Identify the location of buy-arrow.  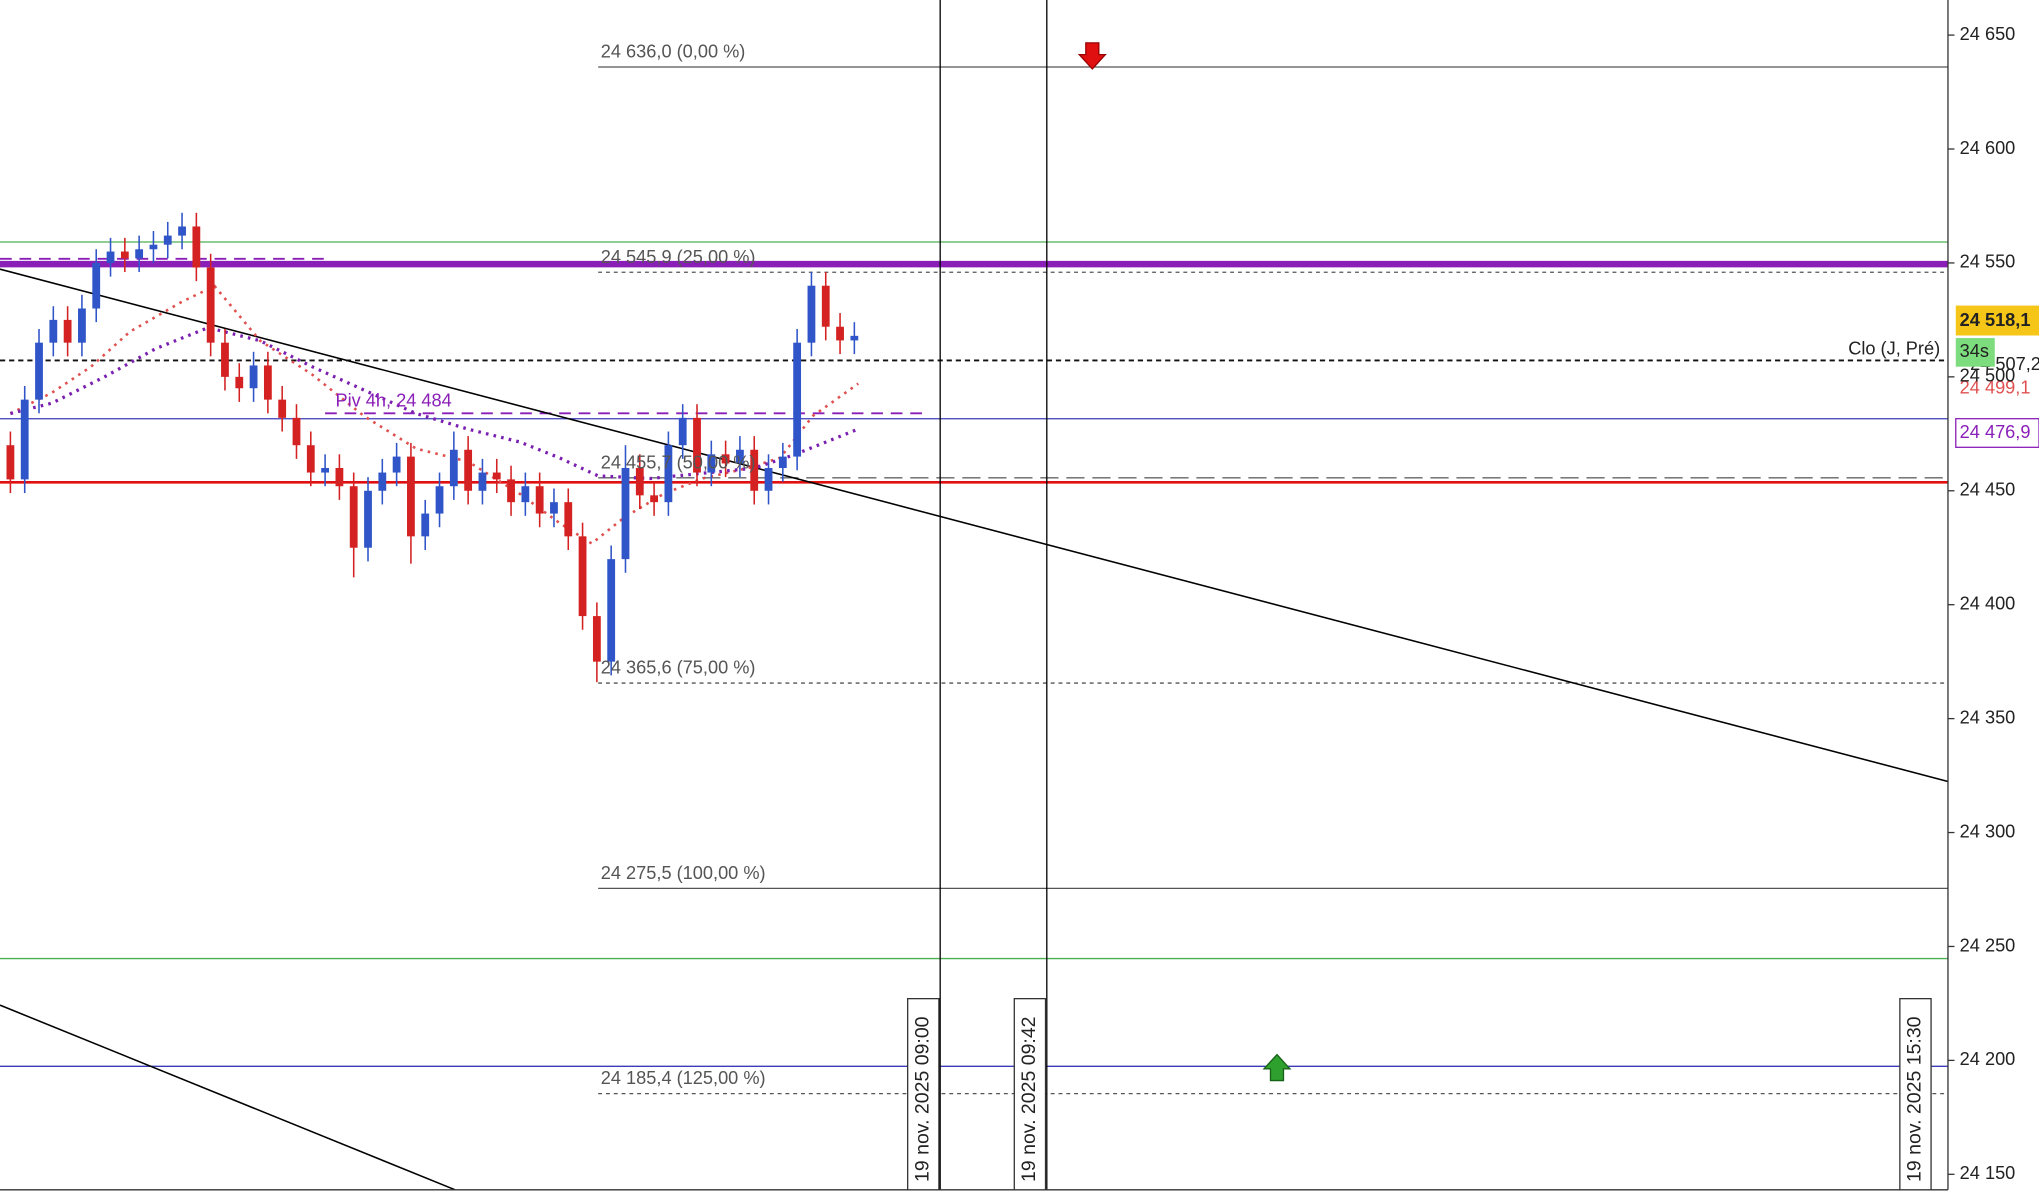
(1277, 1067).